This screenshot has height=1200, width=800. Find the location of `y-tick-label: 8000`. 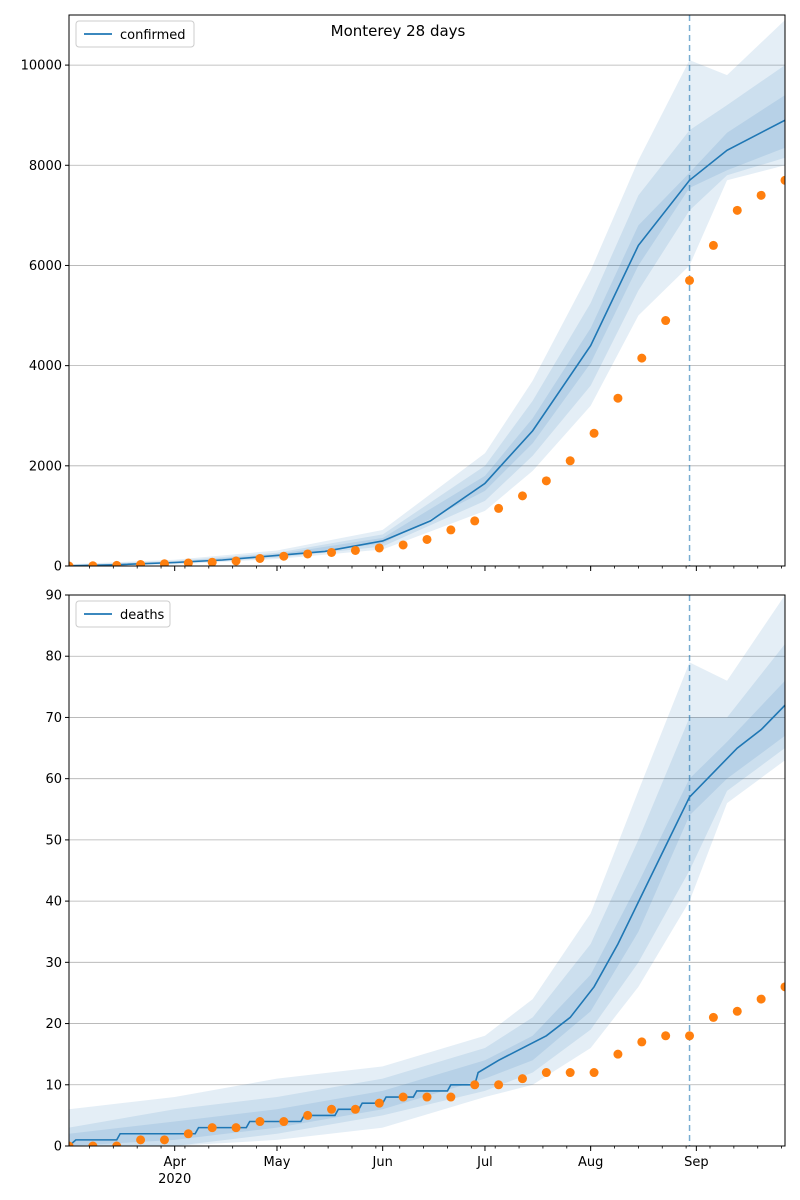

y-tick-label: 8000 is located at coordinates (45, 166).